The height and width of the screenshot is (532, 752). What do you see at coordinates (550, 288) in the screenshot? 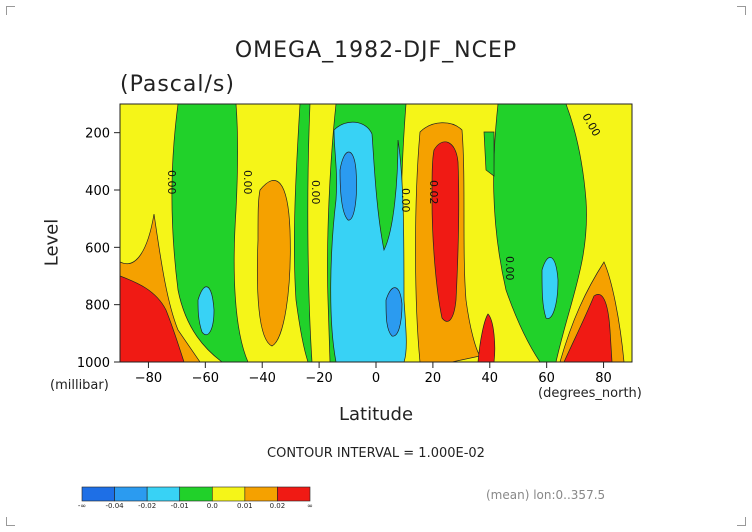
I see `fill-cyan-nh` at bounding box center [550, 288].